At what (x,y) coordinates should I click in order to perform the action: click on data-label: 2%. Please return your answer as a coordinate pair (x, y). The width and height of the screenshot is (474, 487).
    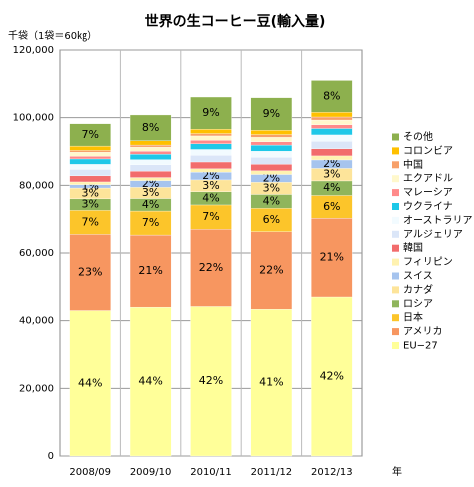
    Looking at the image, I should click on (331, 163).